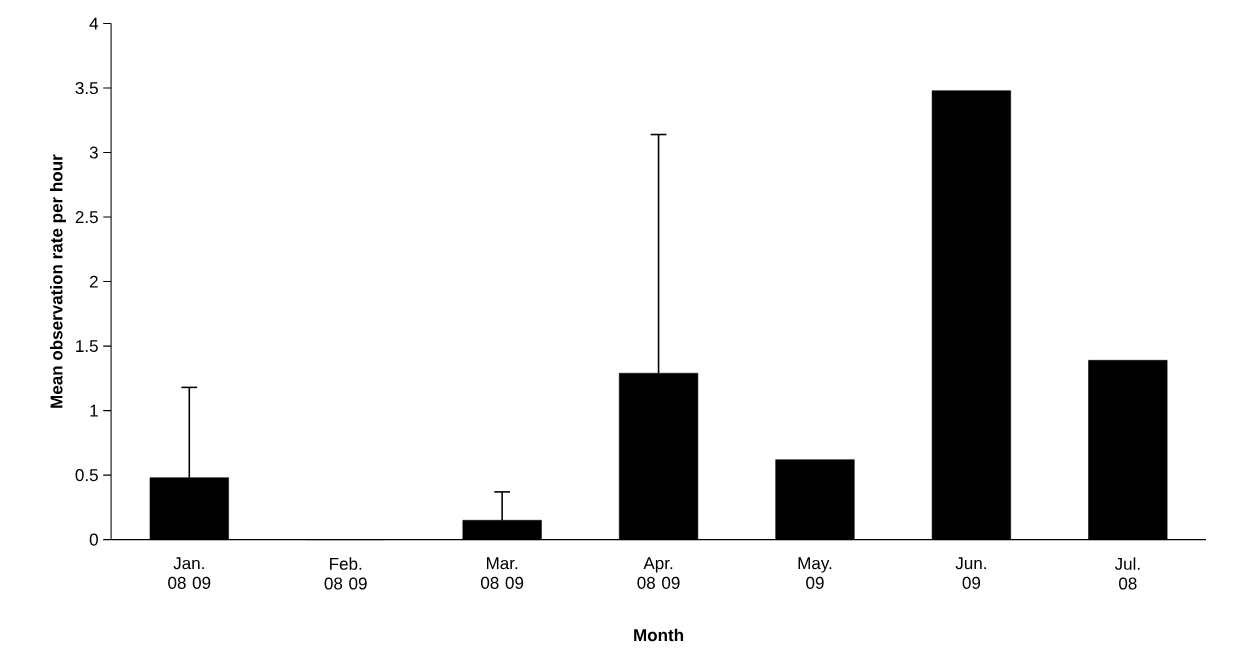 The width and height of the screenshot is (1234, 670). I want to click on y-tick-label: 4, so click(94, 23).